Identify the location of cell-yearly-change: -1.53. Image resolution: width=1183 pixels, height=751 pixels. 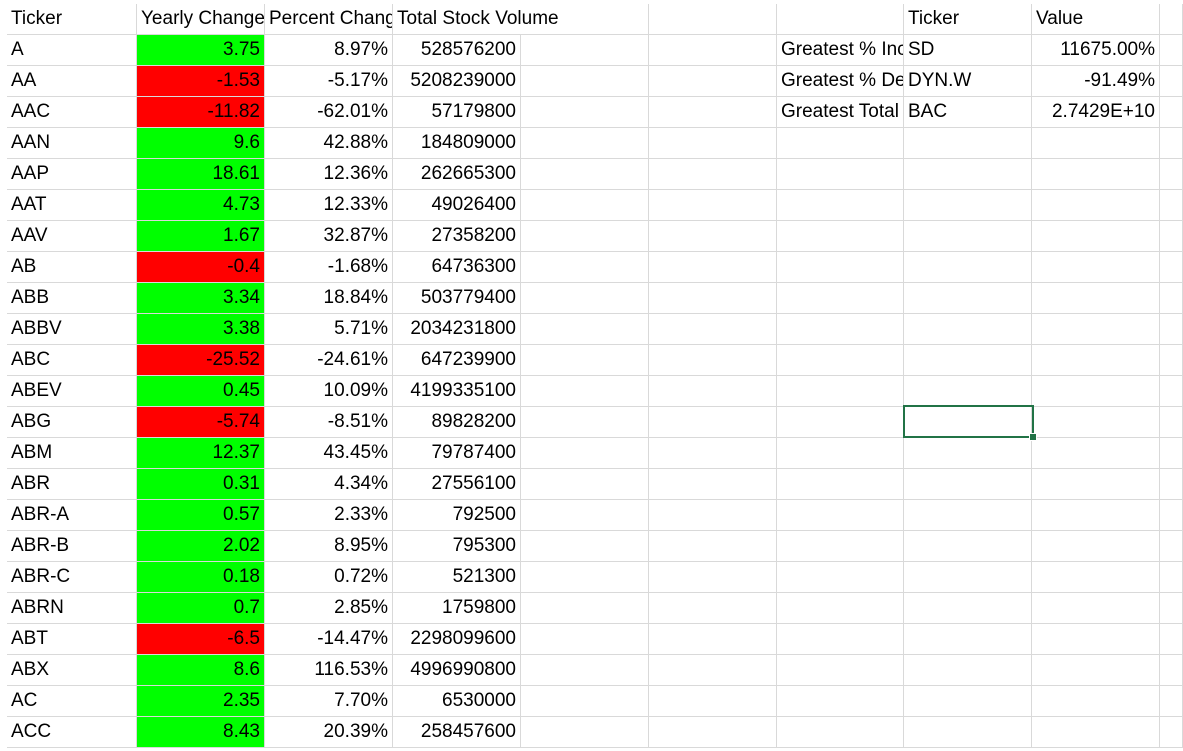
(201, 81).